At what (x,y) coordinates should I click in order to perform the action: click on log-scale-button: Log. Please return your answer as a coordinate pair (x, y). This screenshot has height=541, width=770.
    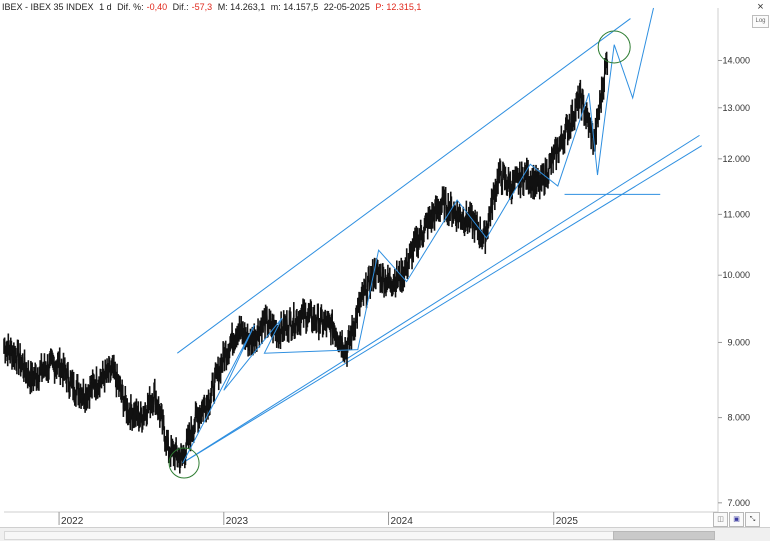
    Looking at the image, I should click on (760, 21).